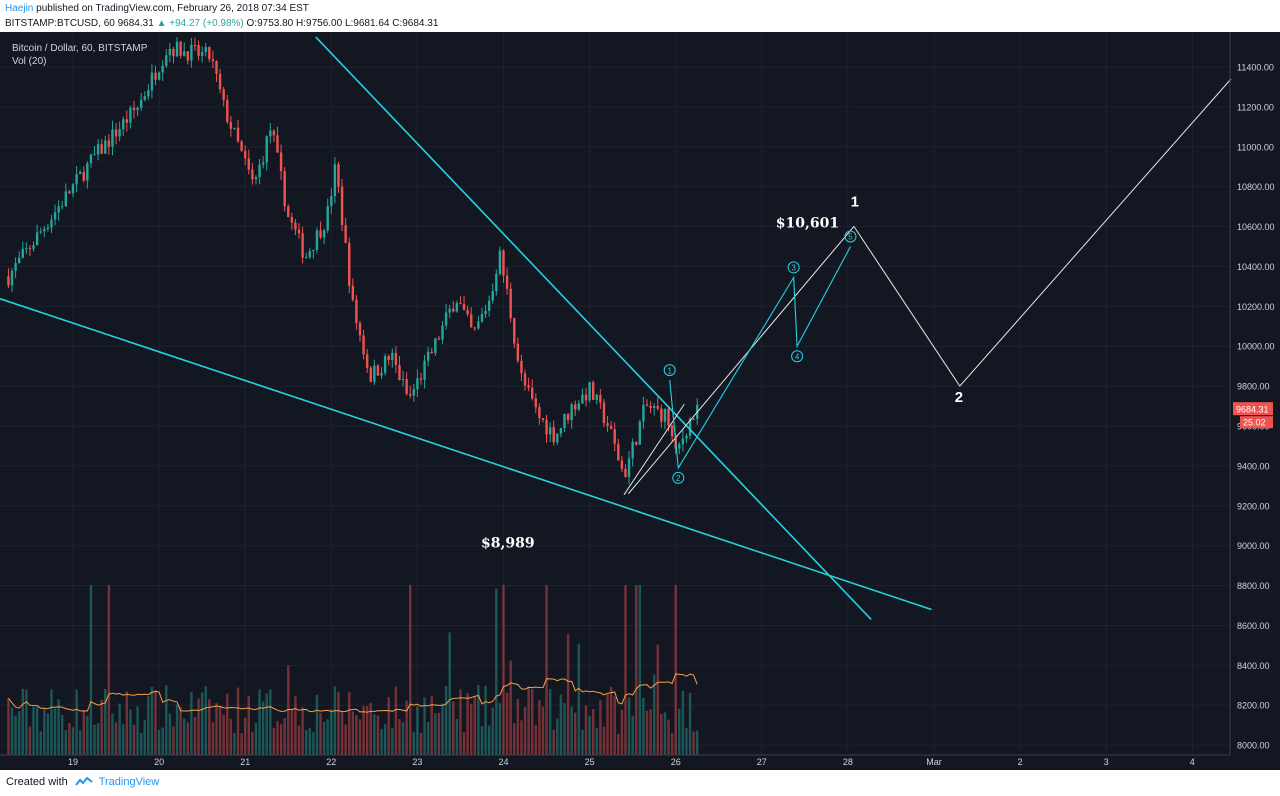 The height and width of the screenshot is (796, 1280). Describe the element at coordinates (84, 781) in the screenshot. I see `tradingview-logo-icon` at that location.